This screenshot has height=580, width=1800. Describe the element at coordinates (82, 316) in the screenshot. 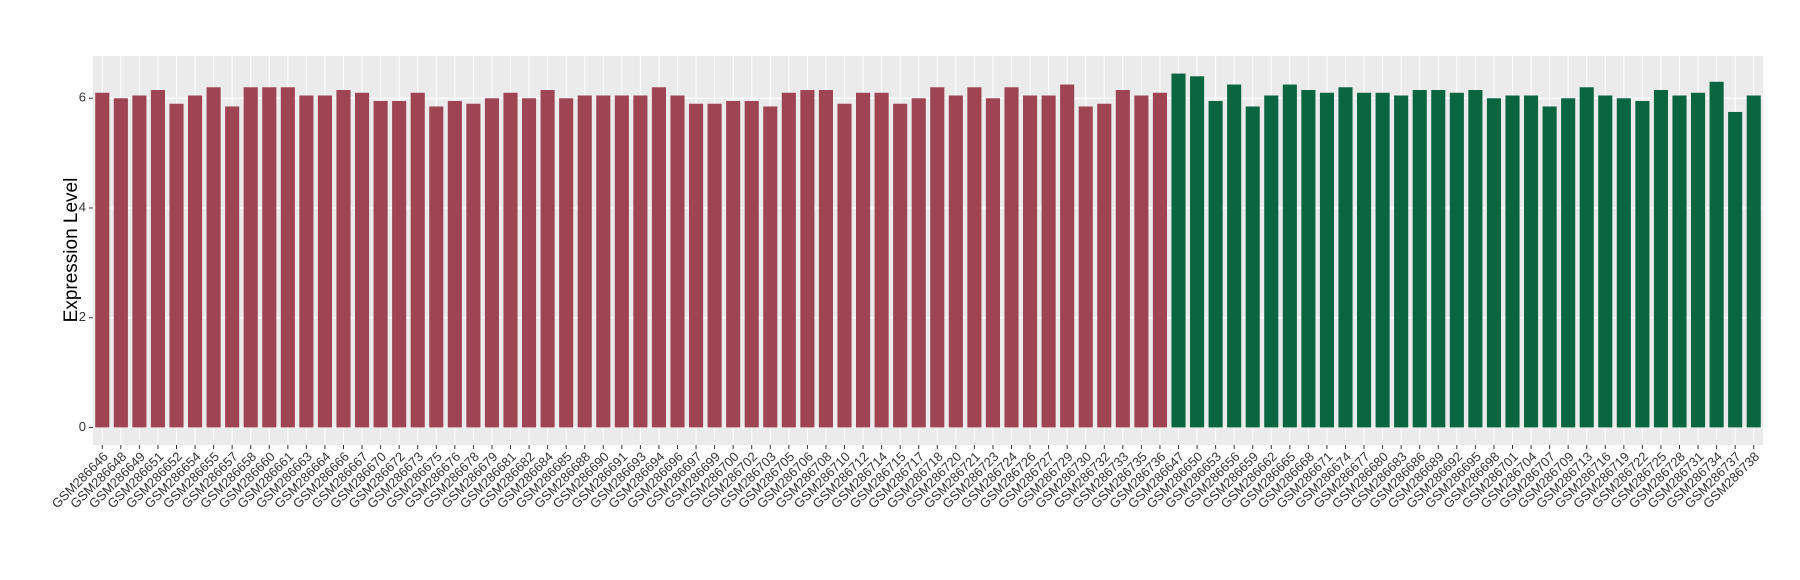

I see `y-tick-label: 2` at that location.